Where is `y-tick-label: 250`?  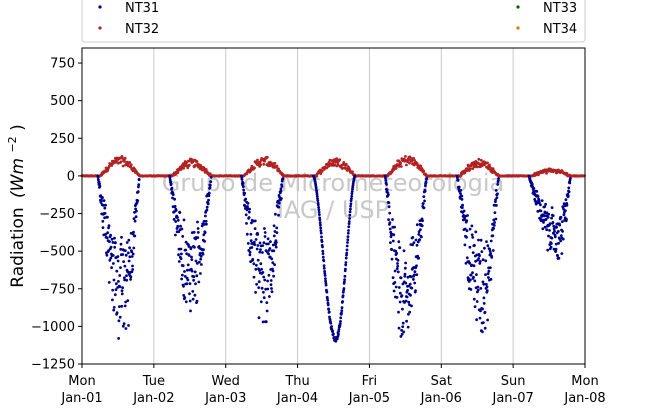 y-tick-label: 250 is located at coordinates (62, 139).